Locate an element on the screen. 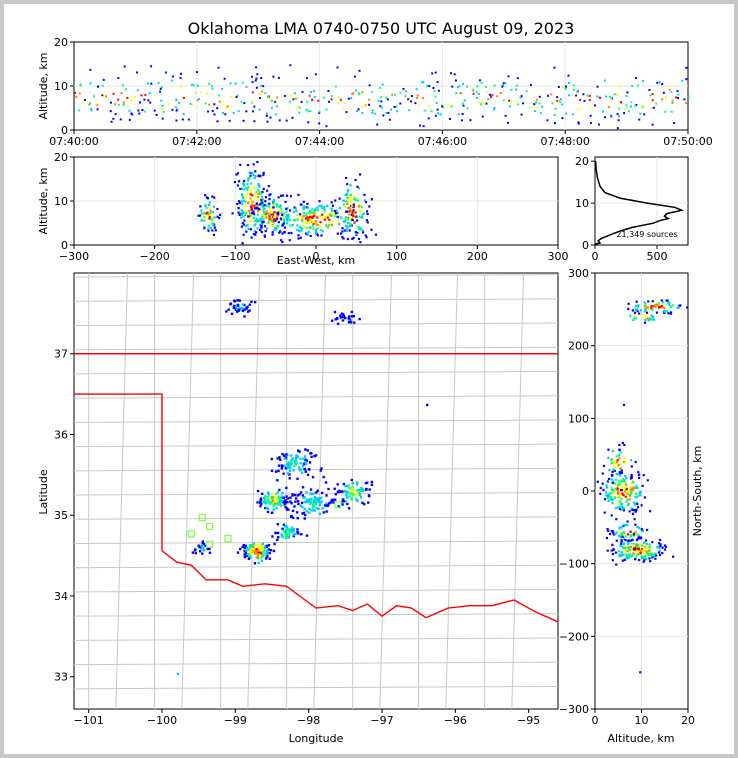  state-border-red-river is located at coordinates (360, 586).